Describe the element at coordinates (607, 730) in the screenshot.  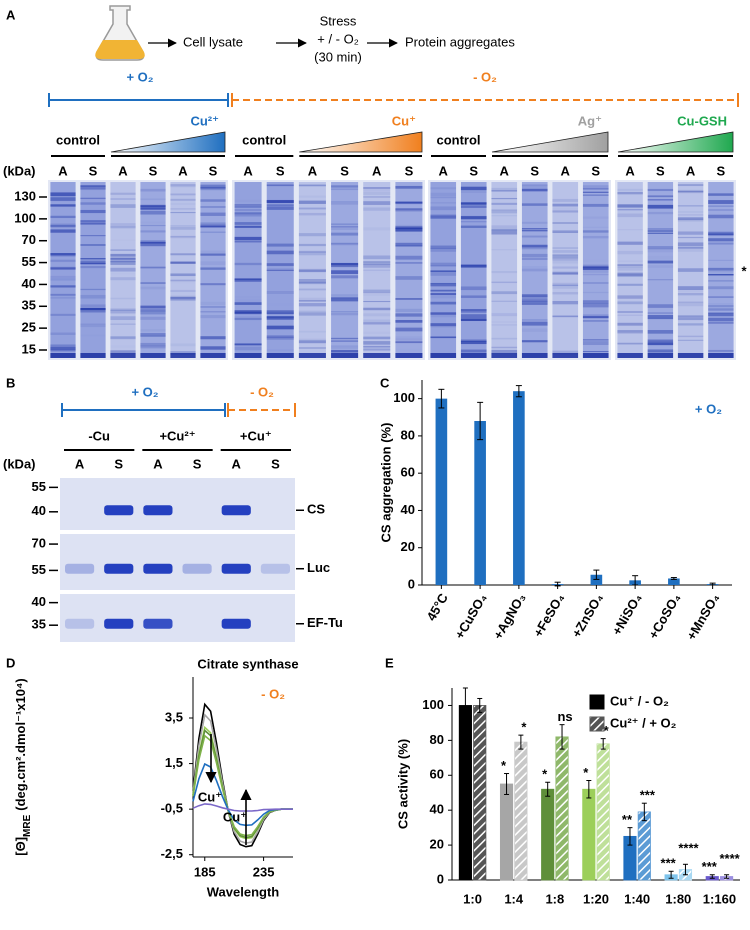
I see `significance-label: *` at that location.